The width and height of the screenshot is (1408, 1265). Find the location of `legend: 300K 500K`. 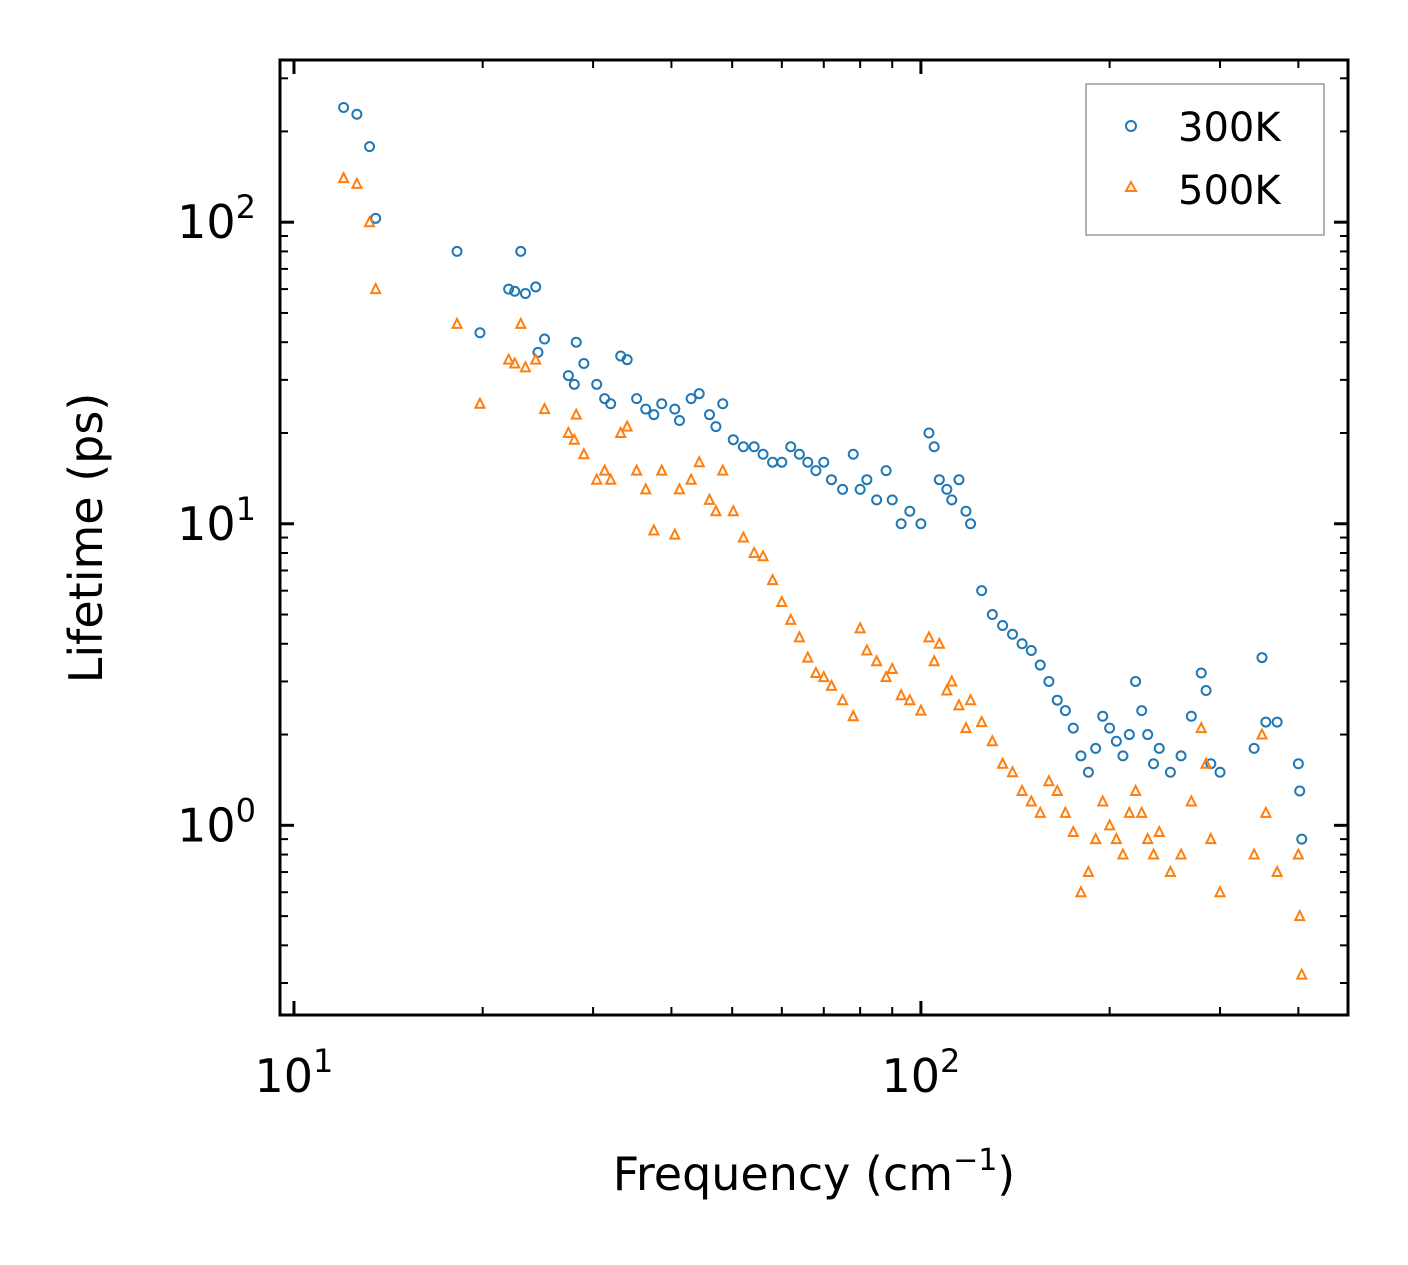

legend: 300K 500K is located at coordinates (1205, 159).